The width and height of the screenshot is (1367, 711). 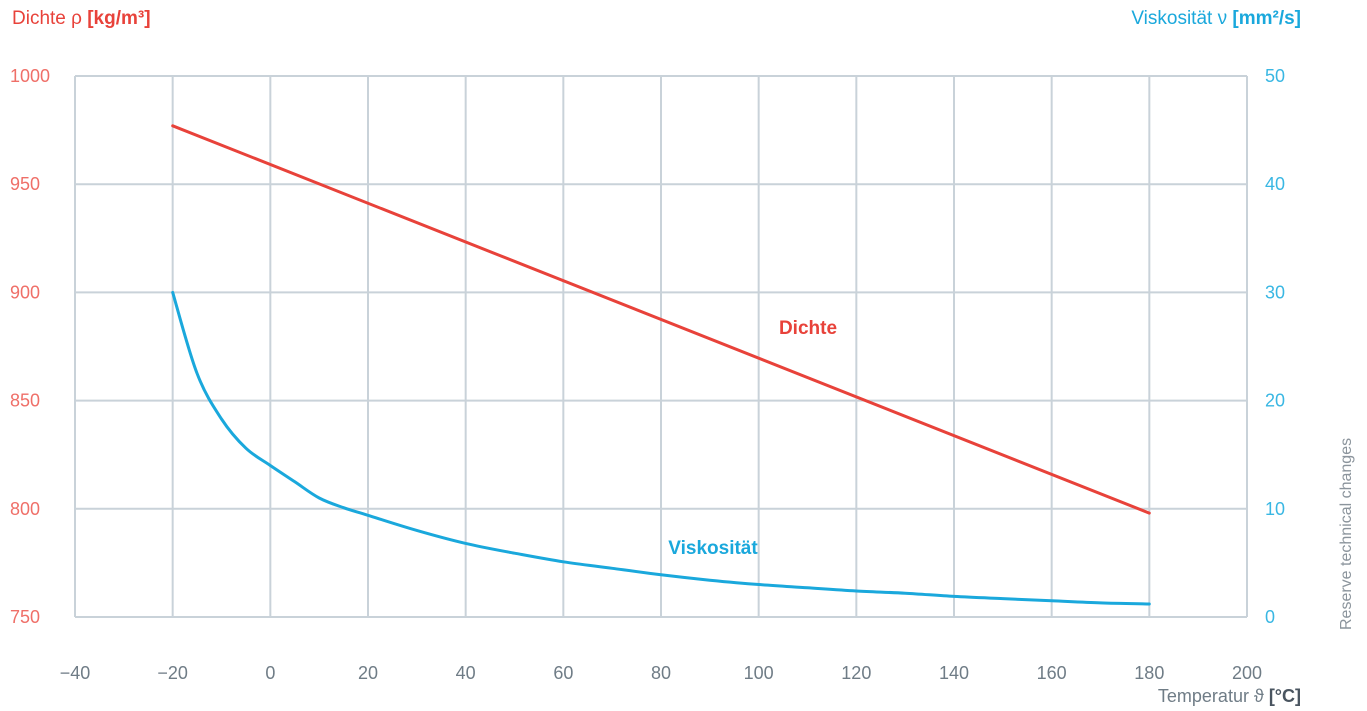 What do you see at coordinates (1179, 18) in the screenshot?
I see `right-axis-label: Viskosität ν` at bounding box center [1179, 18].